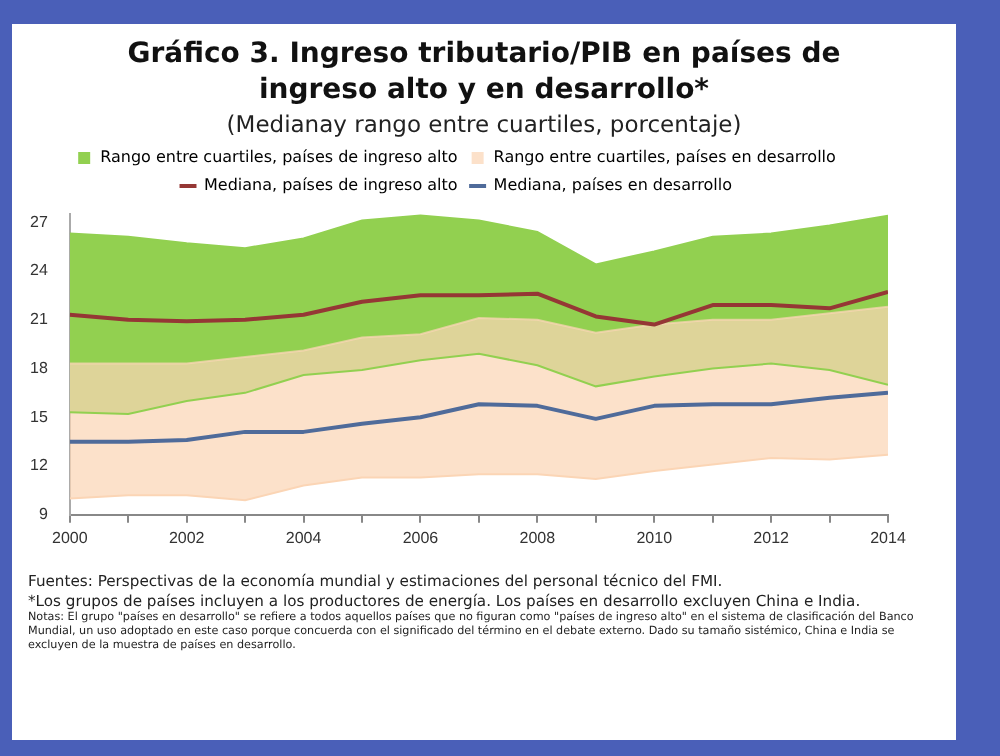 The height and width of the screenshot is (756, 1000). Describe the element at coordinates (279, 157) in the screenshot. I see `legend-label: Rango entre cuartiles, países de ingreso alto` at that location.